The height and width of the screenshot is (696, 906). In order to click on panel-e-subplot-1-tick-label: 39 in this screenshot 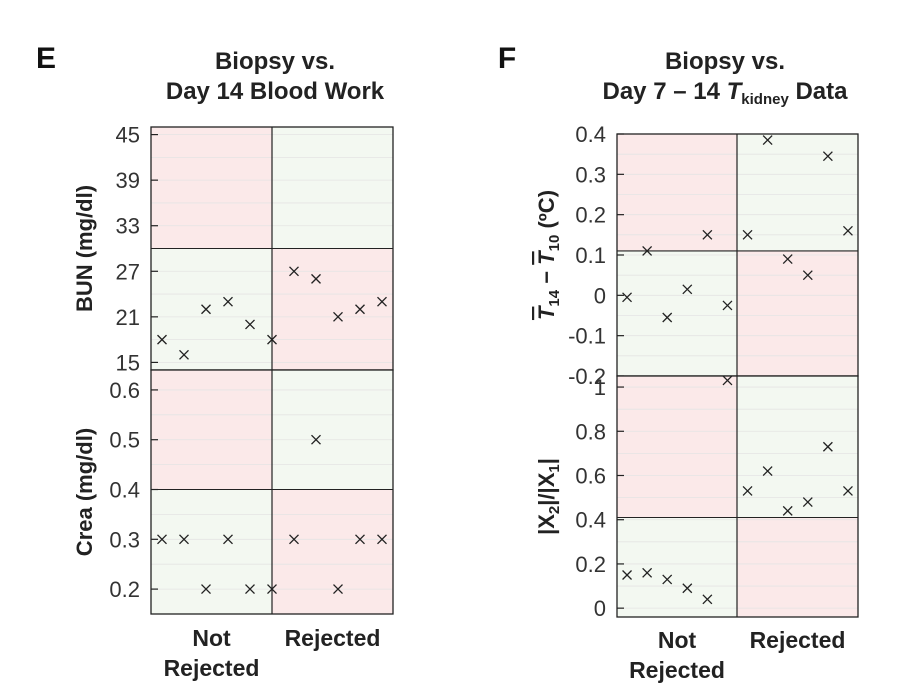, I will do `click(128, 180)`.